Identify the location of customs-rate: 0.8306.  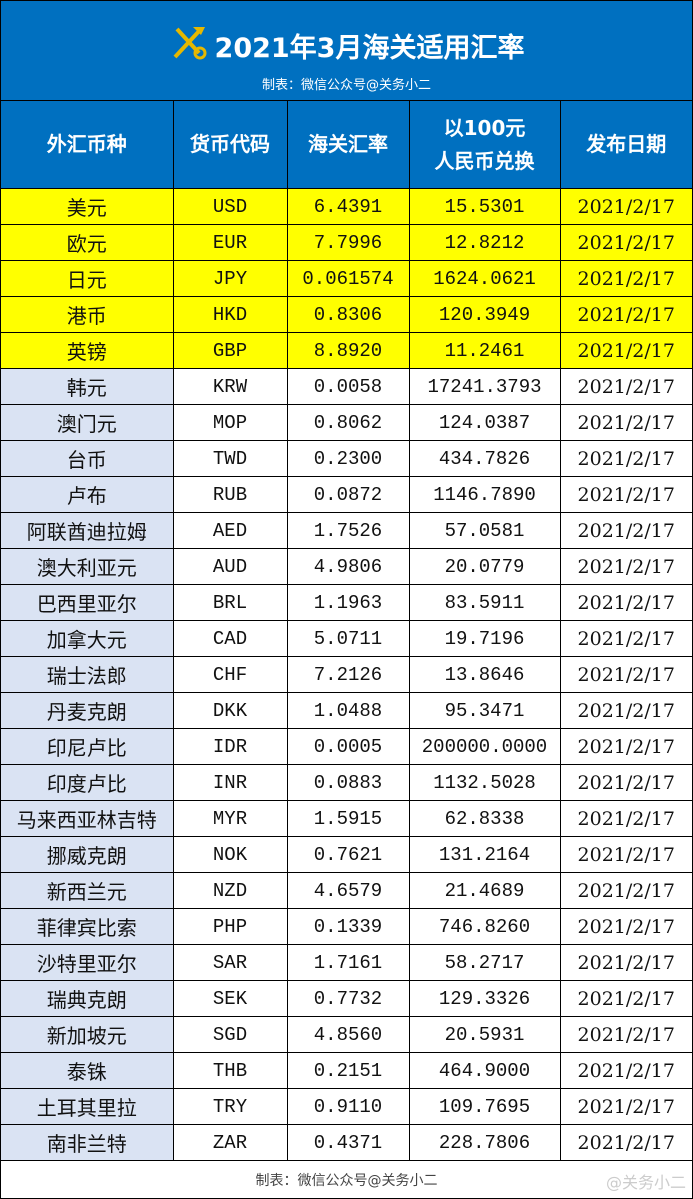
(348, 314).